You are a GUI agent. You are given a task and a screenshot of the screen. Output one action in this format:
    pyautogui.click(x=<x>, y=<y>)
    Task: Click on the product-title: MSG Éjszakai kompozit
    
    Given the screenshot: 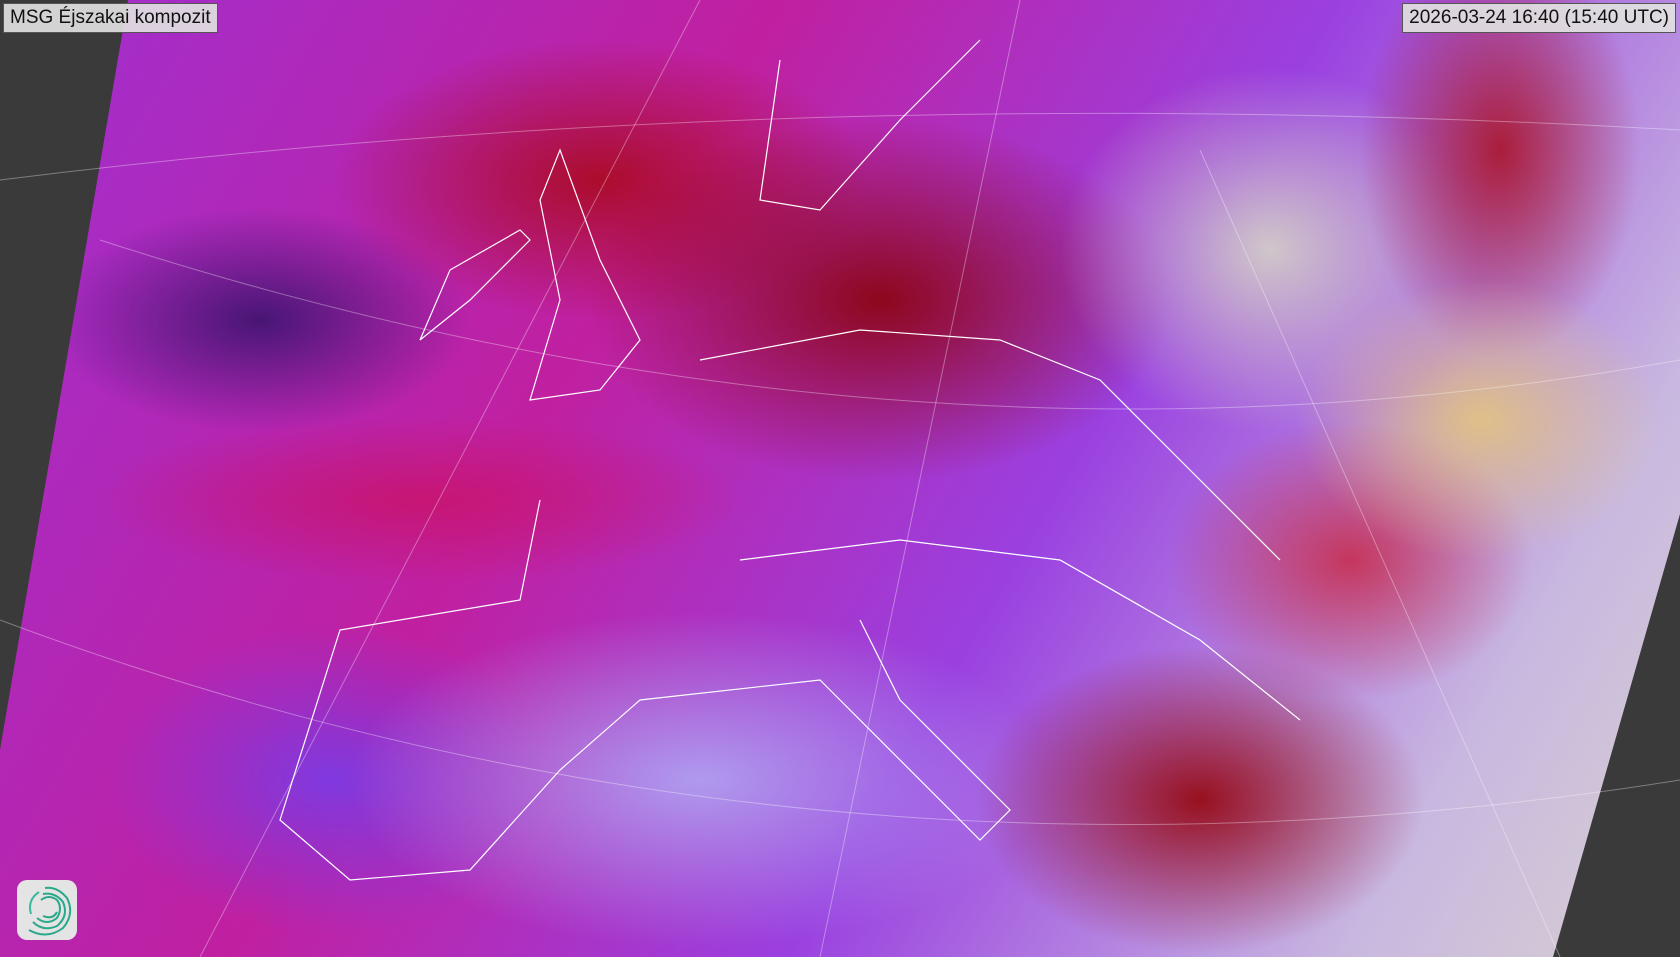 What is the action you would take?
    pyautogui.click(x=110, y=18)
    